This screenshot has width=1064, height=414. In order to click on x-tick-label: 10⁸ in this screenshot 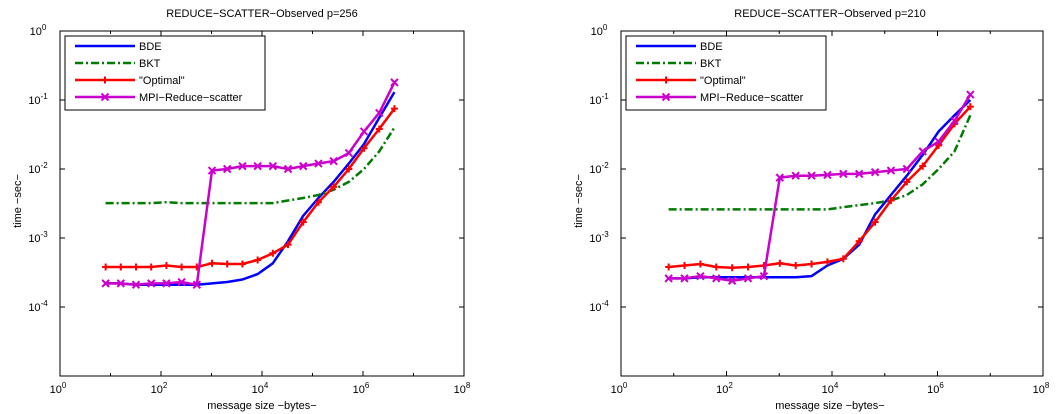, I will do `click(462, 388)`.